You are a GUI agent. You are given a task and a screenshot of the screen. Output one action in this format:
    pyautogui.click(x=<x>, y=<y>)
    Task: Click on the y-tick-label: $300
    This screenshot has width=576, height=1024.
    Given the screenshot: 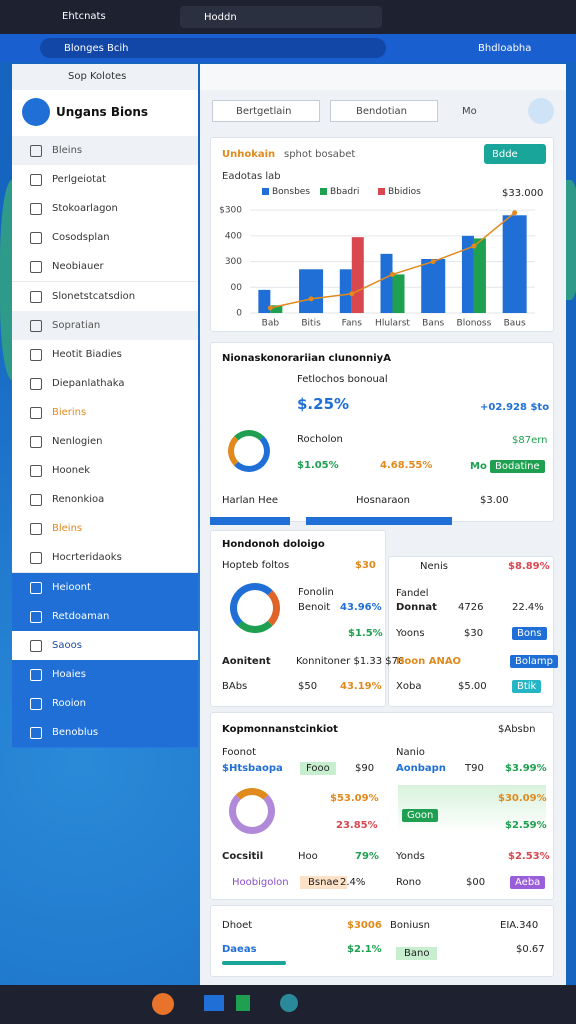 What is the action you would take?
    pyautogui.click(x=230, y=211)
    